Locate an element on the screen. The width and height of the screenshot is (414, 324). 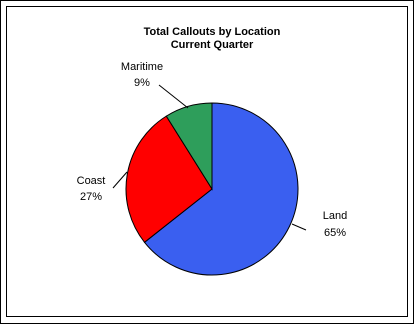
slice-percent-coast: 27% is located at coordinates (91, 197).